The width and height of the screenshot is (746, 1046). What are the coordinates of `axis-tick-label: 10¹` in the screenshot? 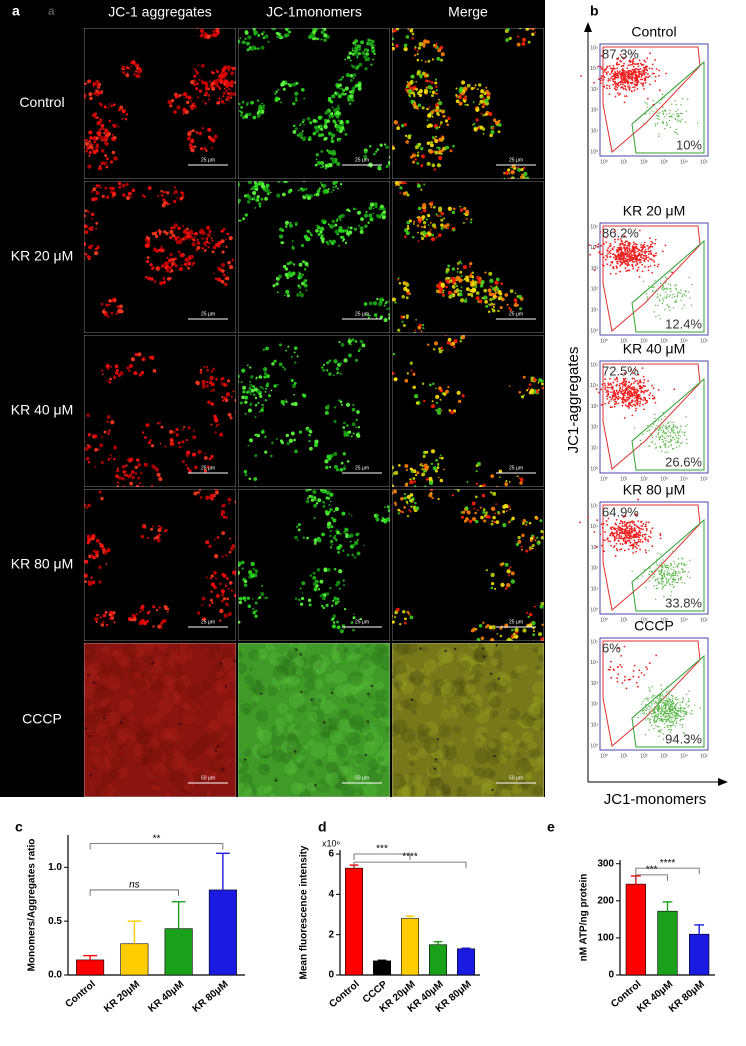 It's located at (624, 162).